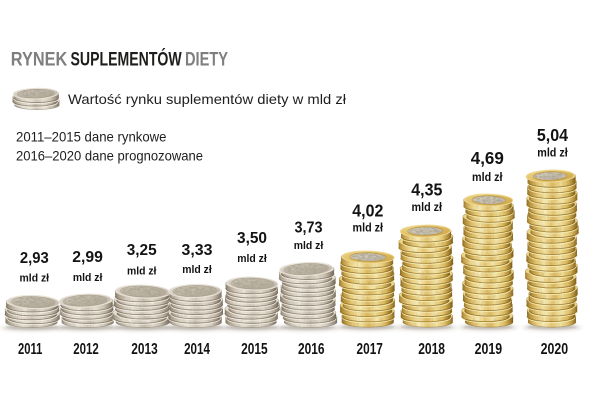 The width and height of the screenshot is (602, 400). Describe the element at coordinates (487, 158) in the screenshot. I see `svg-text: 4,69` at that location.